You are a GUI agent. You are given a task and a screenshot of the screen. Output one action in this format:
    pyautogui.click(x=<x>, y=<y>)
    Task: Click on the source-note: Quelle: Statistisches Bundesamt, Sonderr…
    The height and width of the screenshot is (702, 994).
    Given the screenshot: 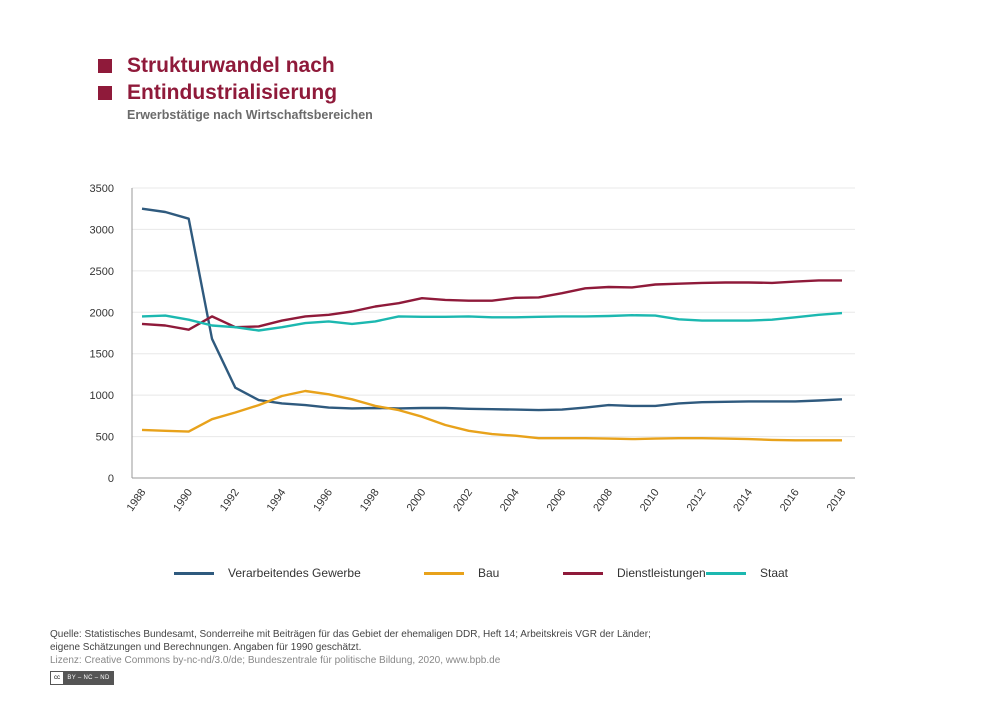 What is the action you would take?
    pyautogui.click(x=350, y=647)
    